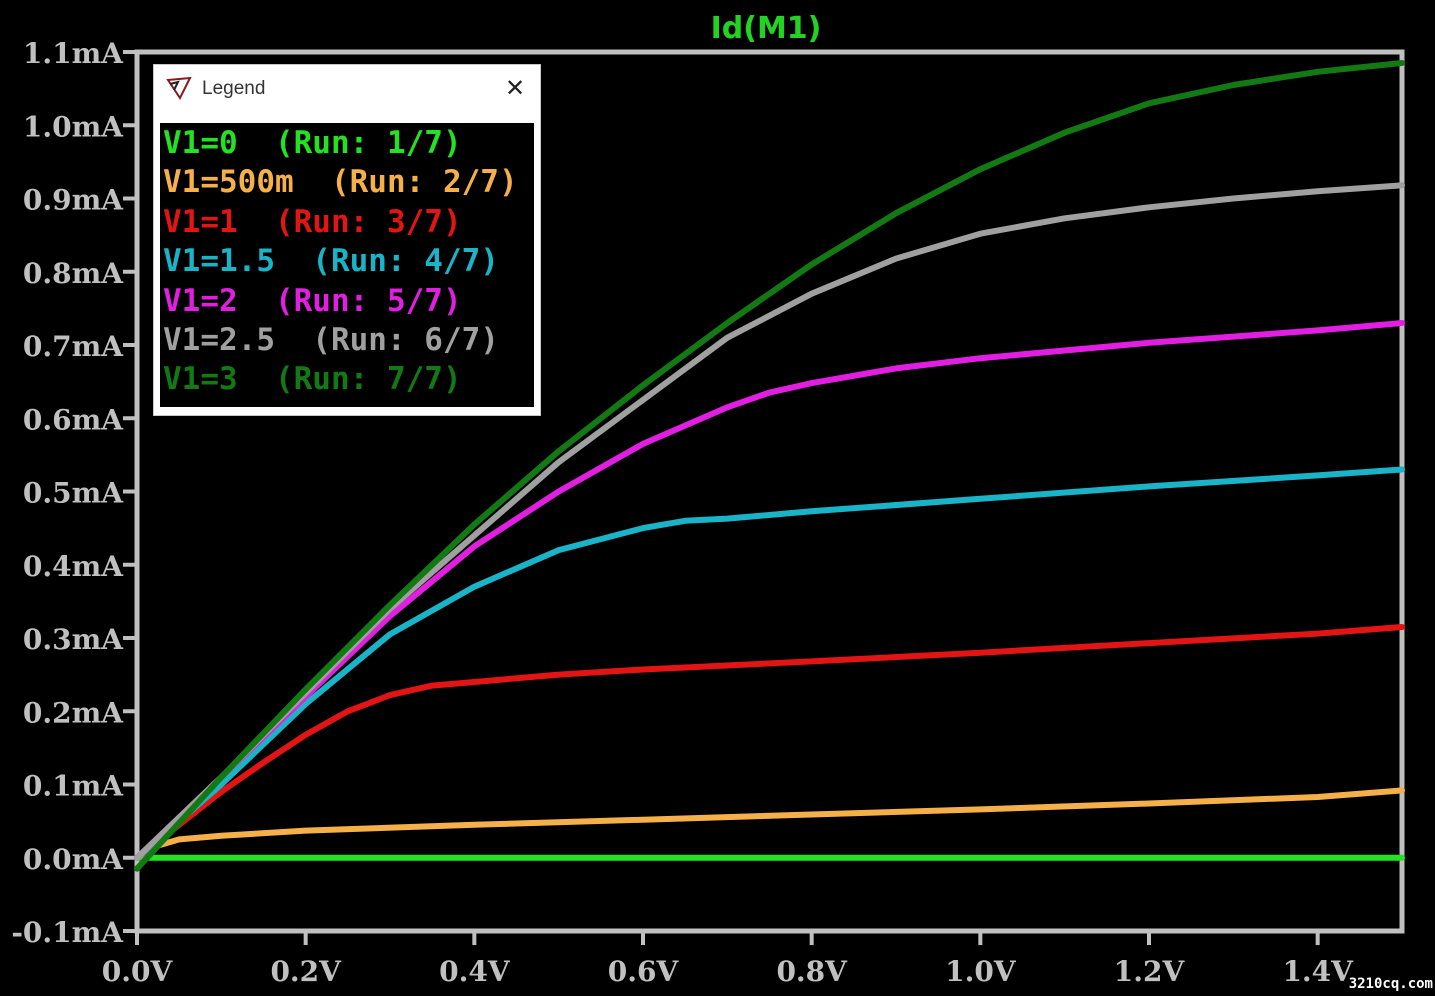  I want to click on y-tick-label: 0.7mA, so click(73, 346).